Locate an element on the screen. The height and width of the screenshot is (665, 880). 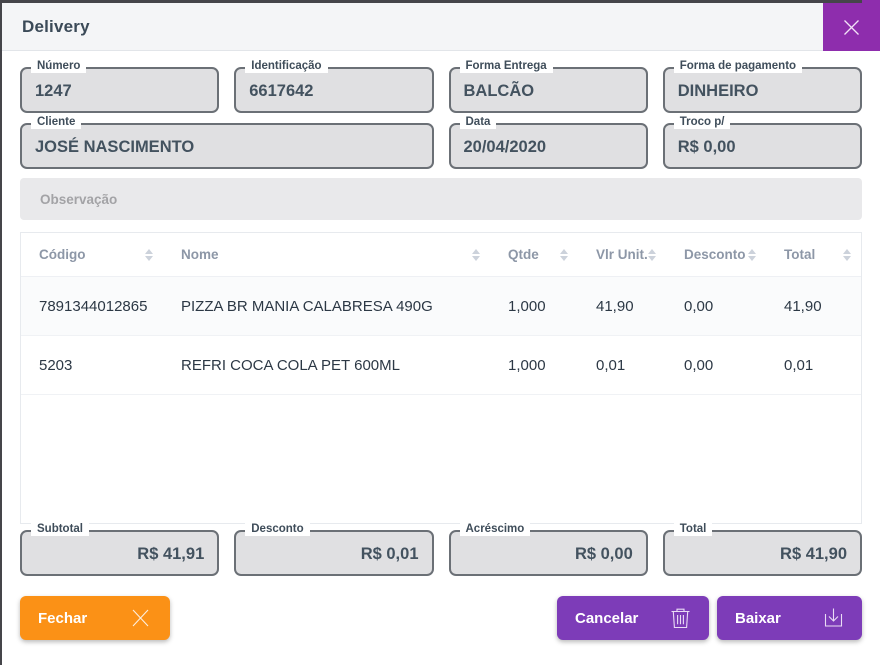
close-icon is located at coordinates (851, 27).